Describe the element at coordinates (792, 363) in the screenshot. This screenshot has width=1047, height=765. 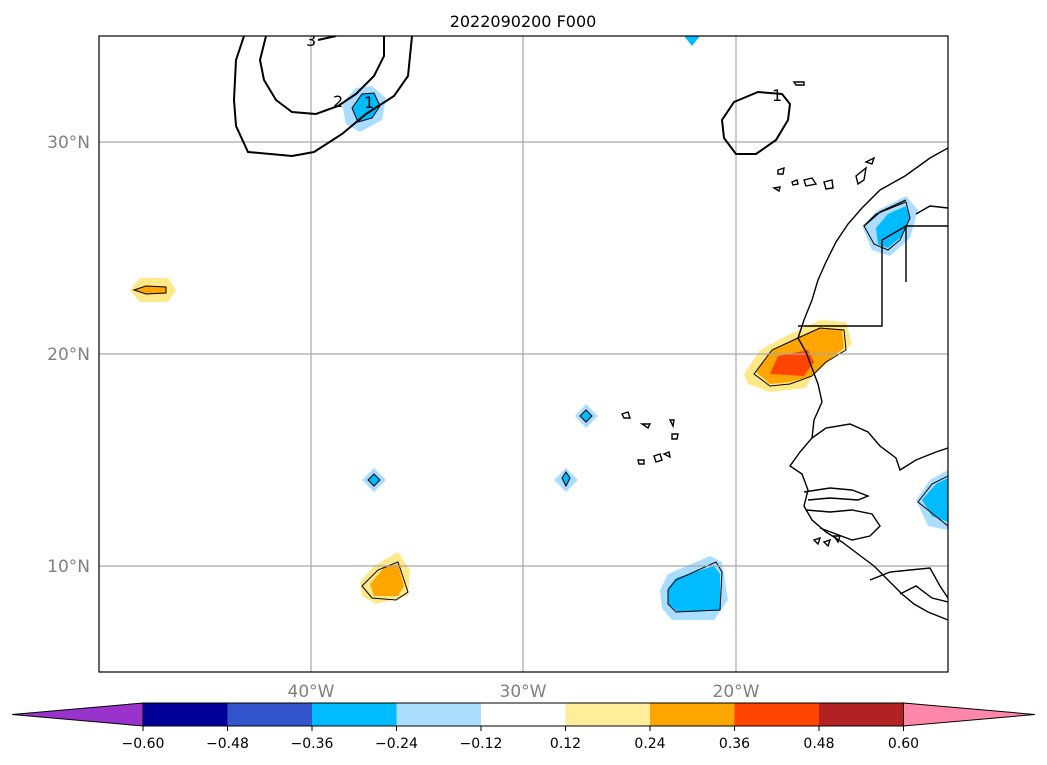
I see `fill-red-orange` at that location.